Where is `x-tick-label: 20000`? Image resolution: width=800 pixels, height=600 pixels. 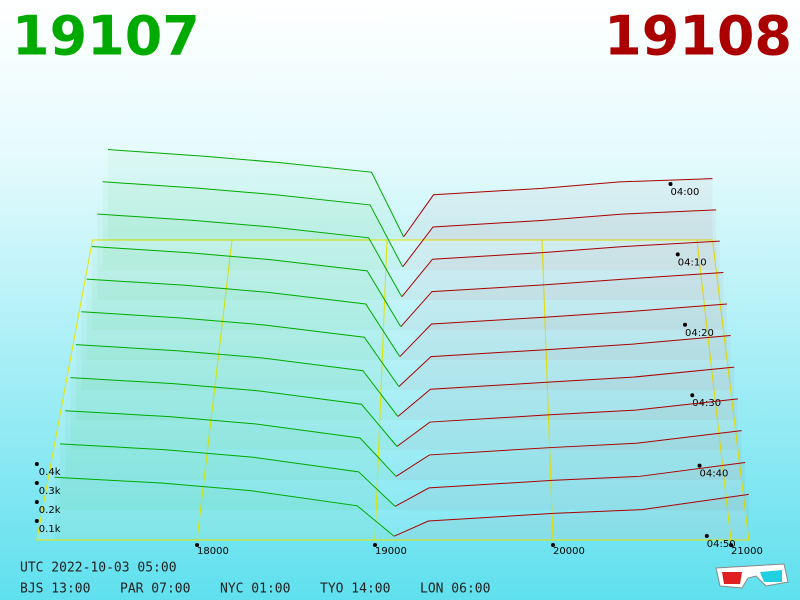
x-tick-label: 20000 is located at coordinates (569, 551).